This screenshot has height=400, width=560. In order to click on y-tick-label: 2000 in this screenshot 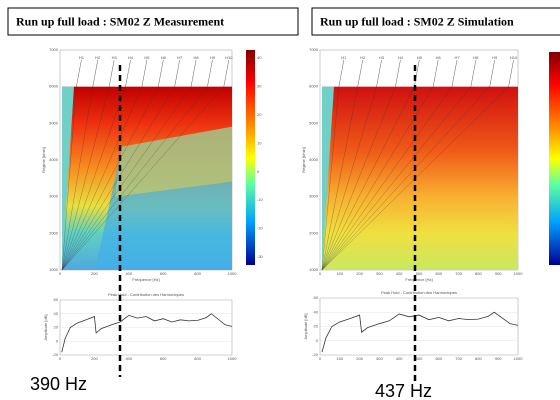, I will do `click(54, 232)`.